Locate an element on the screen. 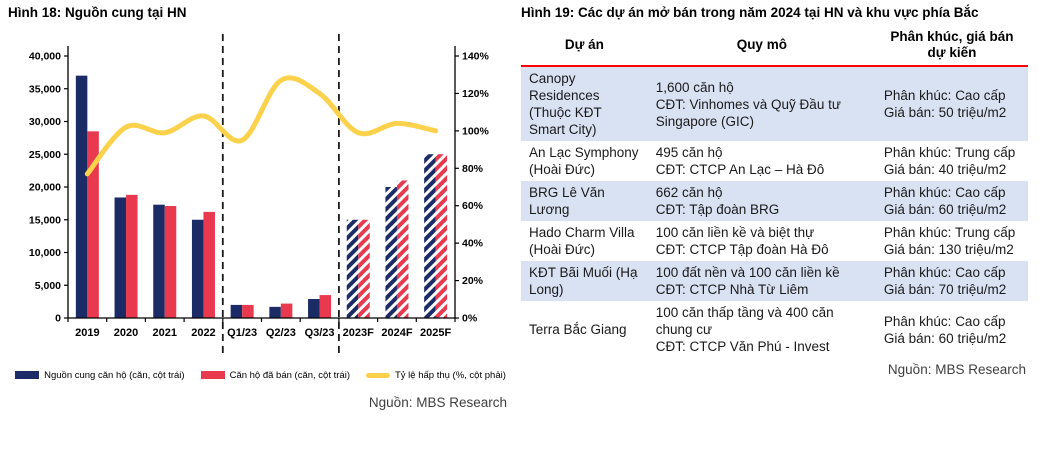 Image resolution: width=1038 pixels, height=471 pixels. svg-text: 120% is located at coordinates (476, 94).